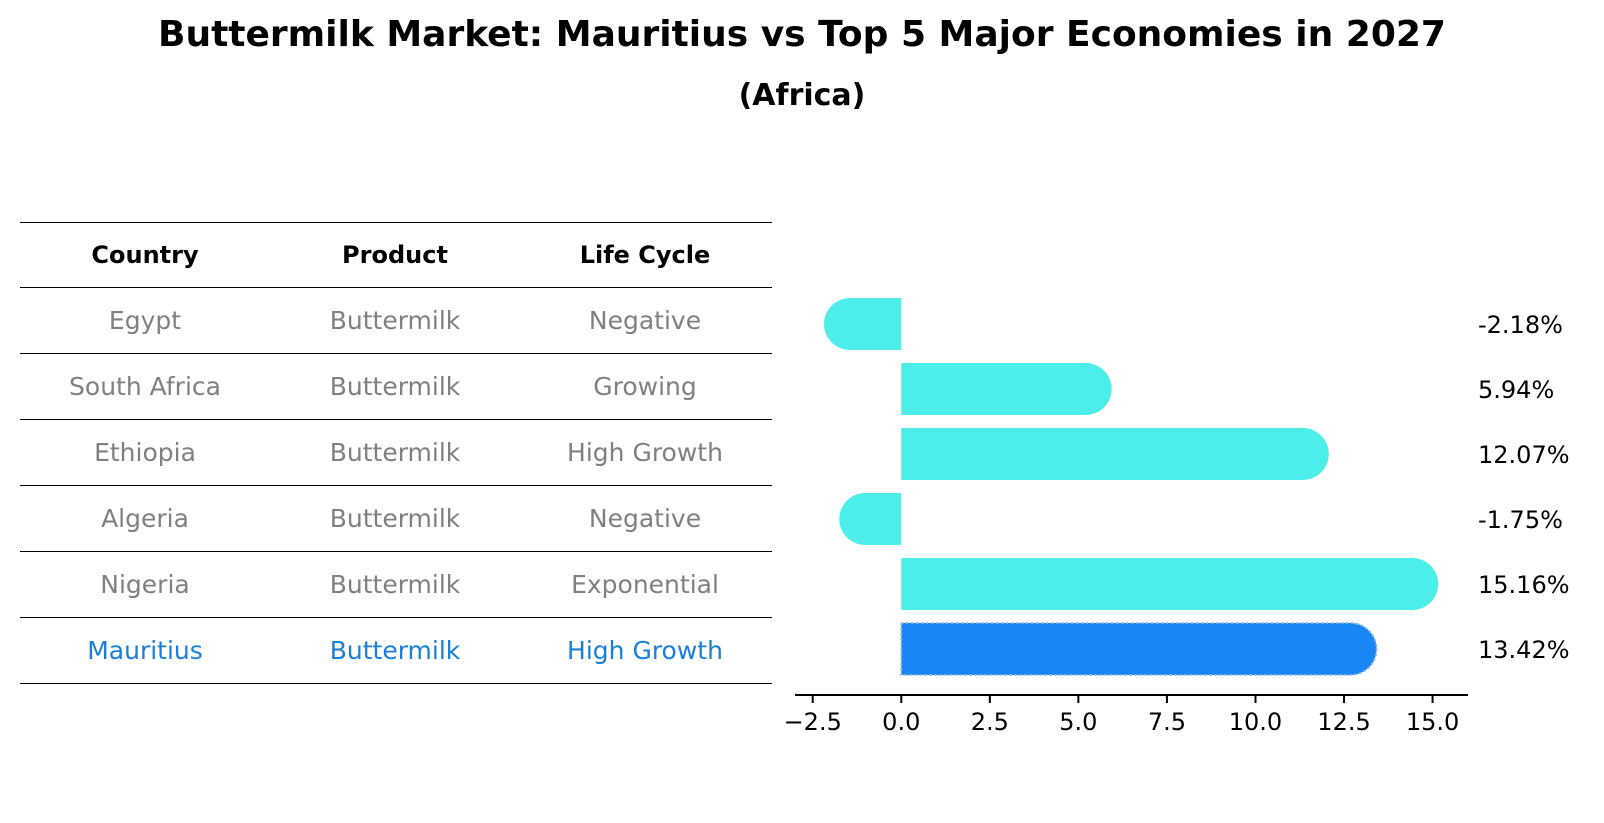 The image size is (1604, 823). I want to click on table-row: South Africa Buttermilk Growing, so click(396, 387).